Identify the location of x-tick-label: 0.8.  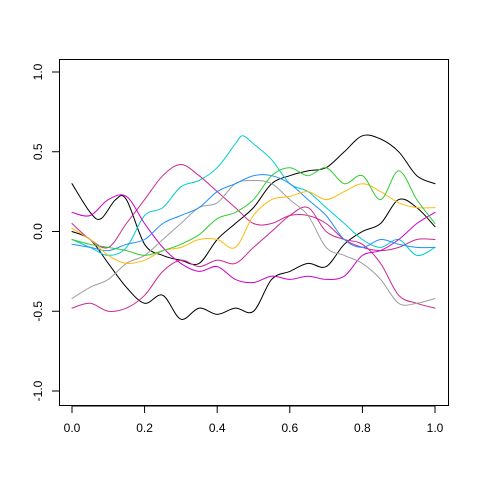
(362, 428).